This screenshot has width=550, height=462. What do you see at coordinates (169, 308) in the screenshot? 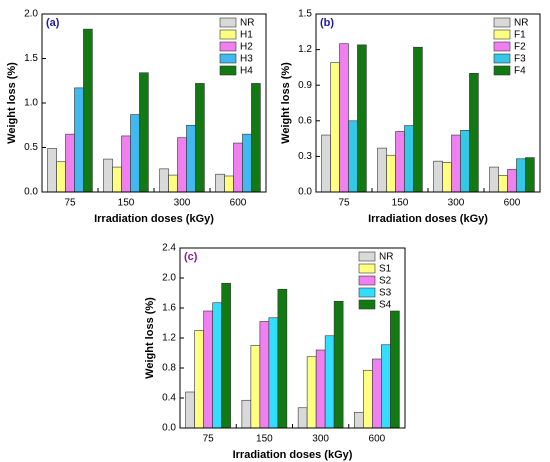
I see `y-tick-label: 1.6` at bounding box center [169, 308].